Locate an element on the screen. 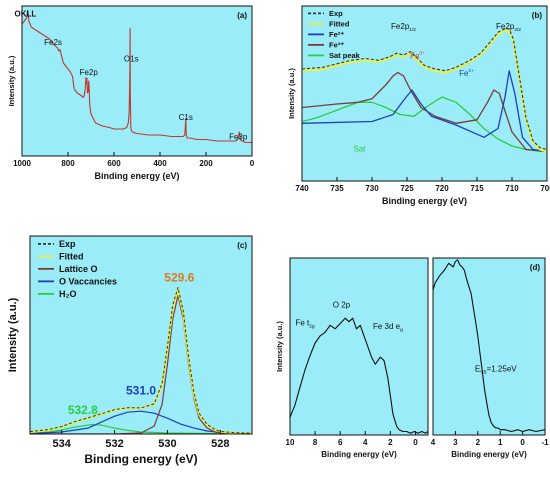 The height and width of the screenshot is (491, 550). annotation-subscript: g is located at coordinates (401, 330).